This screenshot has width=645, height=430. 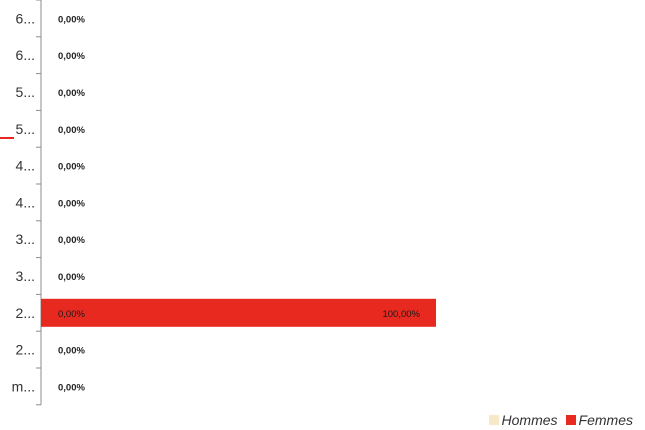 What do you see at coordinates (529, 420) in the screenshot?
I see `legend-label-hommes: Hommes` at bounding box center [529, 420].